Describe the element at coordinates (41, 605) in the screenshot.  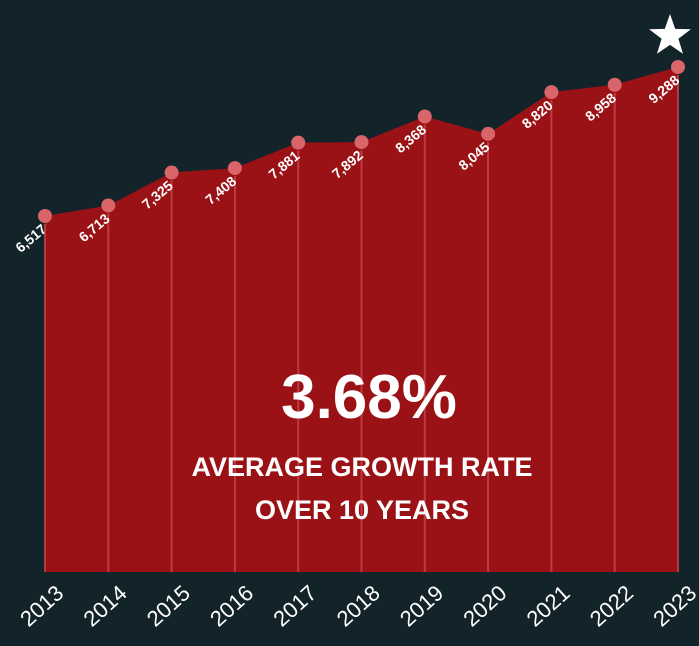
I see `x-tick-label: 2013` at that location.